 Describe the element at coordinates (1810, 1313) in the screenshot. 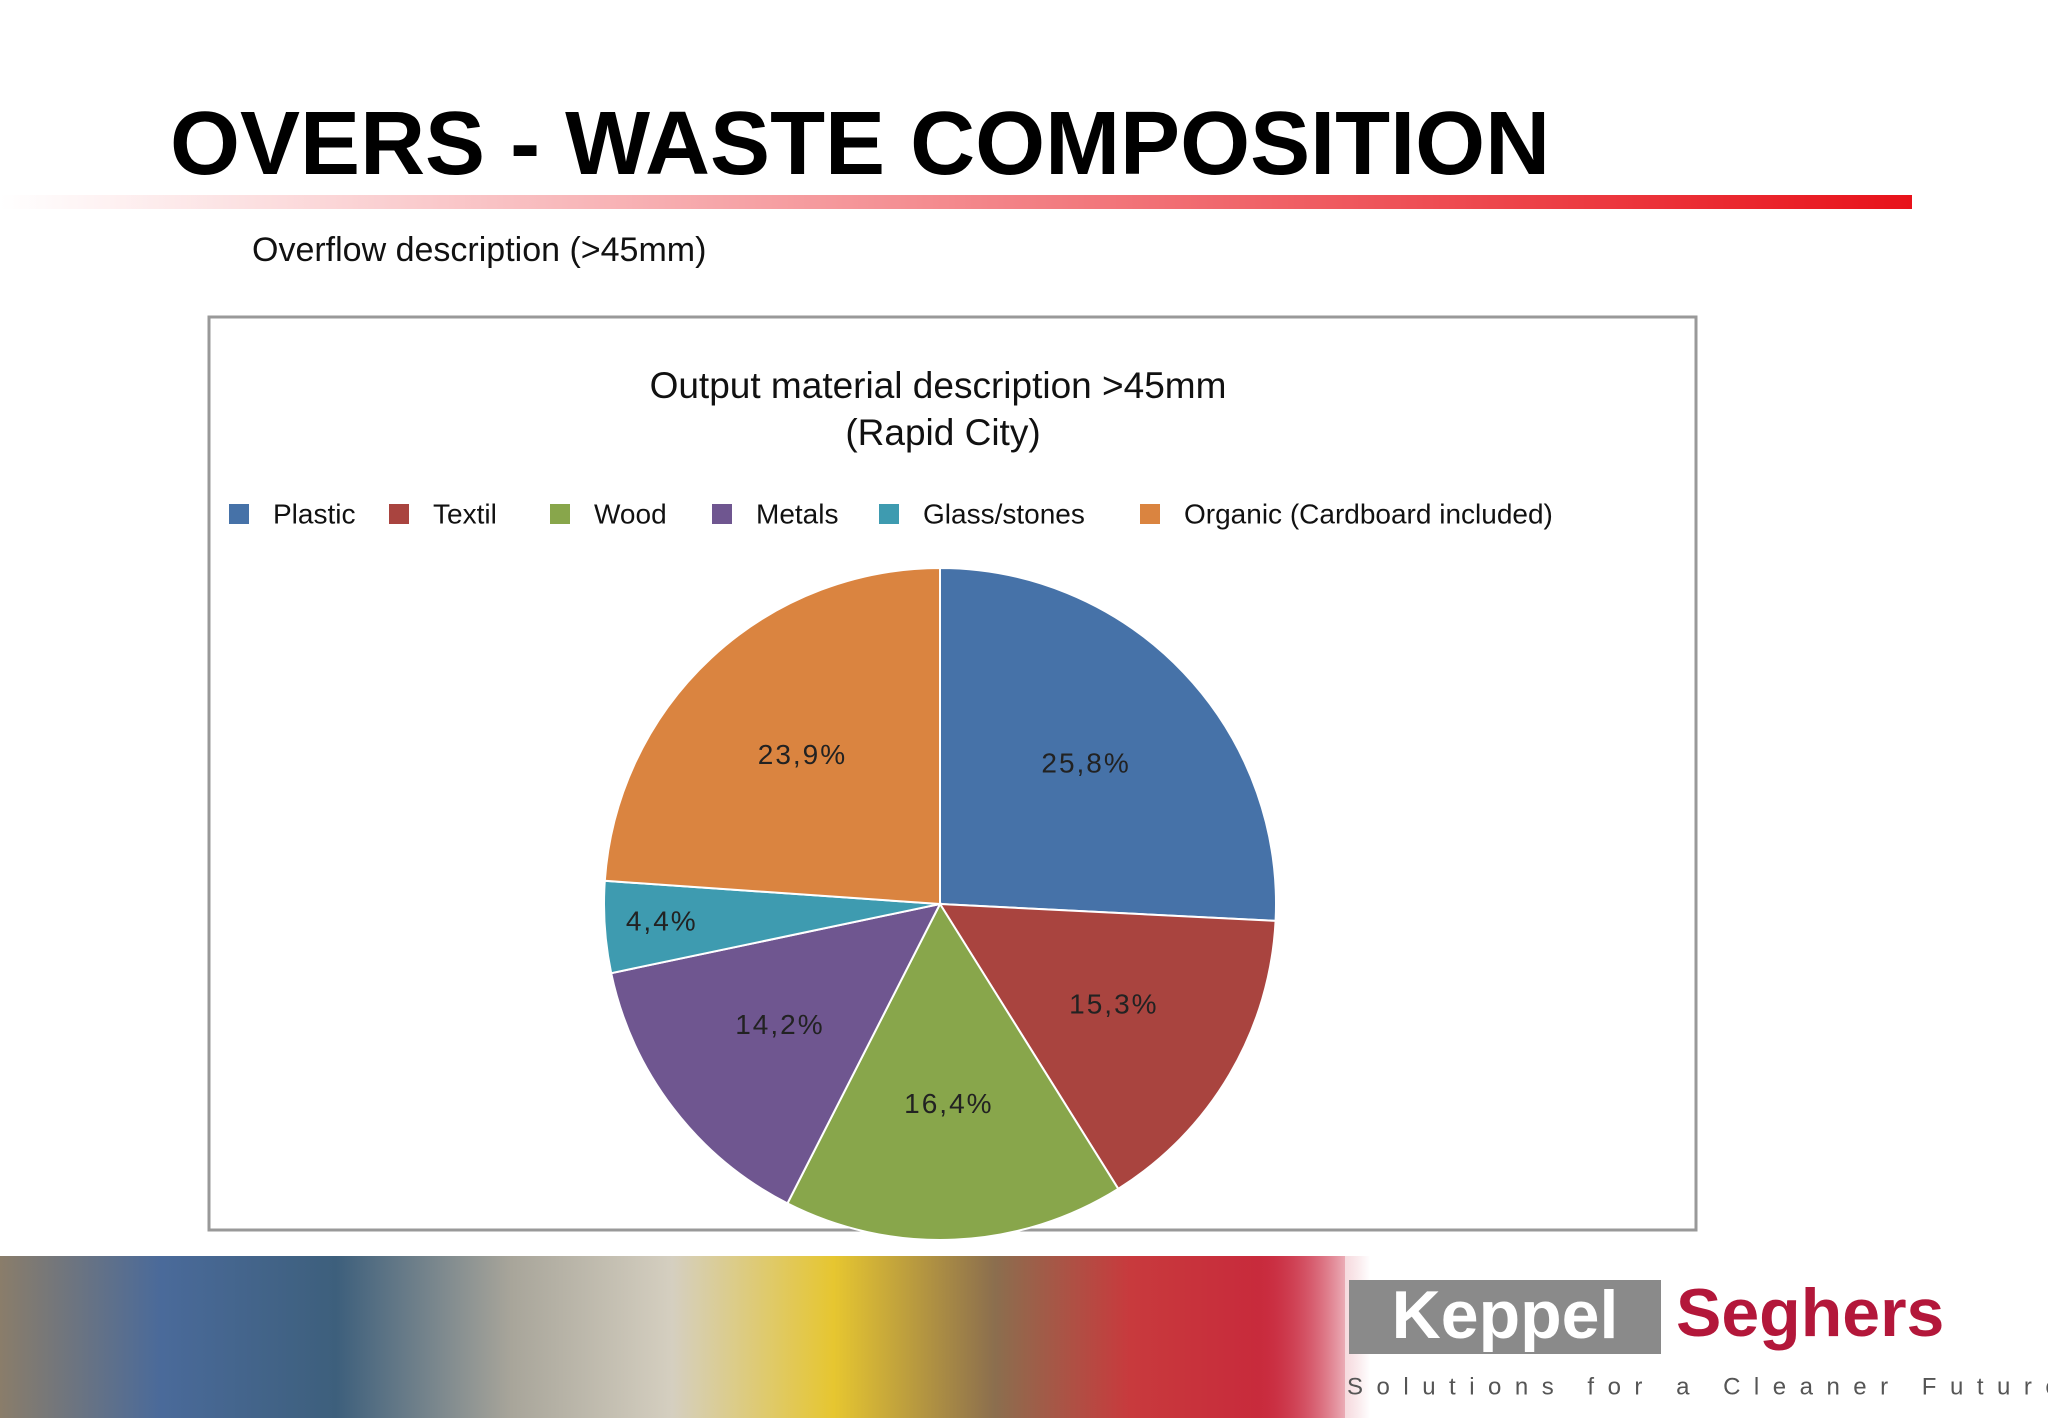

I see `logo-right: Seghers` at that location.